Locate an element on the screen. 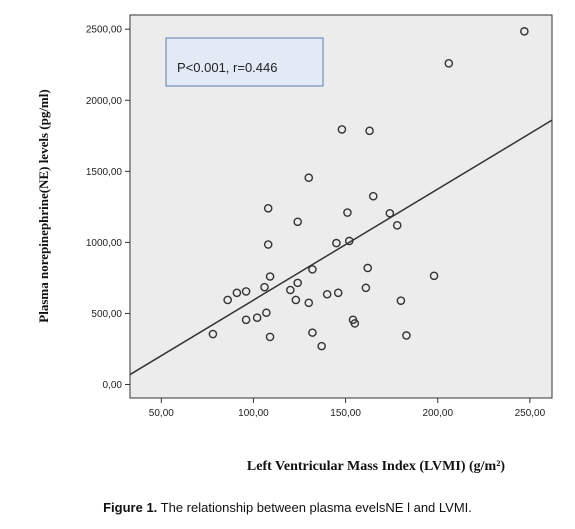 This screenshot has width=575, height=529. y-axis-title: Plasma norepinephrine(NE) levels (pg/ml) is located at coordinates (43, 205).